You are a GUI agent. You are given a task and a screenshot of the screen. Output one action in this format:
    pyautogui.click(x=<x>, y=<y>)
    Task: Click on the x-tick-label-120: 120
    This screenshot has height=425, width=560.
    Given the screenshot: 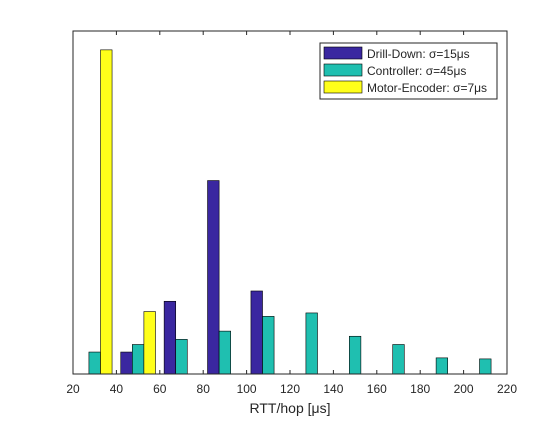 What is the action you would take?
    pyautogui.click(x=290, y=389)
    